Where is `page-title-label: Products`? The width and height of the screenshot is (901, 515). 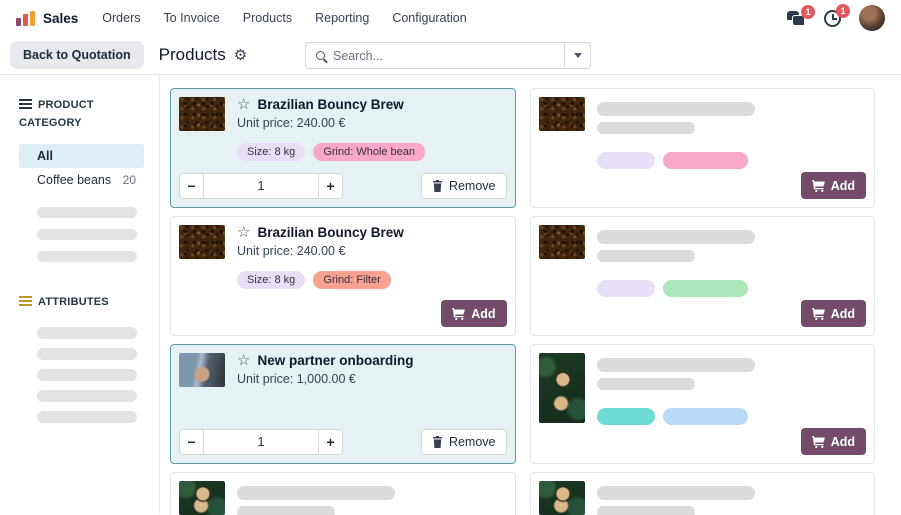
page-title-label: Products is located at coordinates (192, 54).